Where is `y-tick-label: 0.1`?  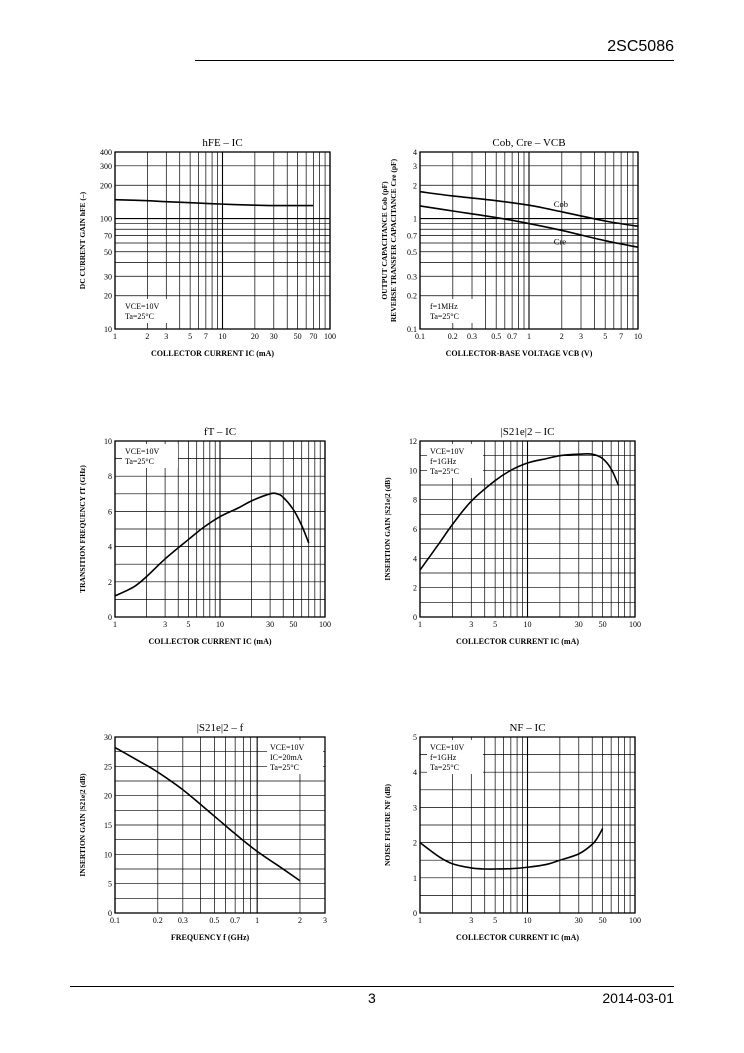
y-tick-label: 0.1 is located at coordinates (412, 329).